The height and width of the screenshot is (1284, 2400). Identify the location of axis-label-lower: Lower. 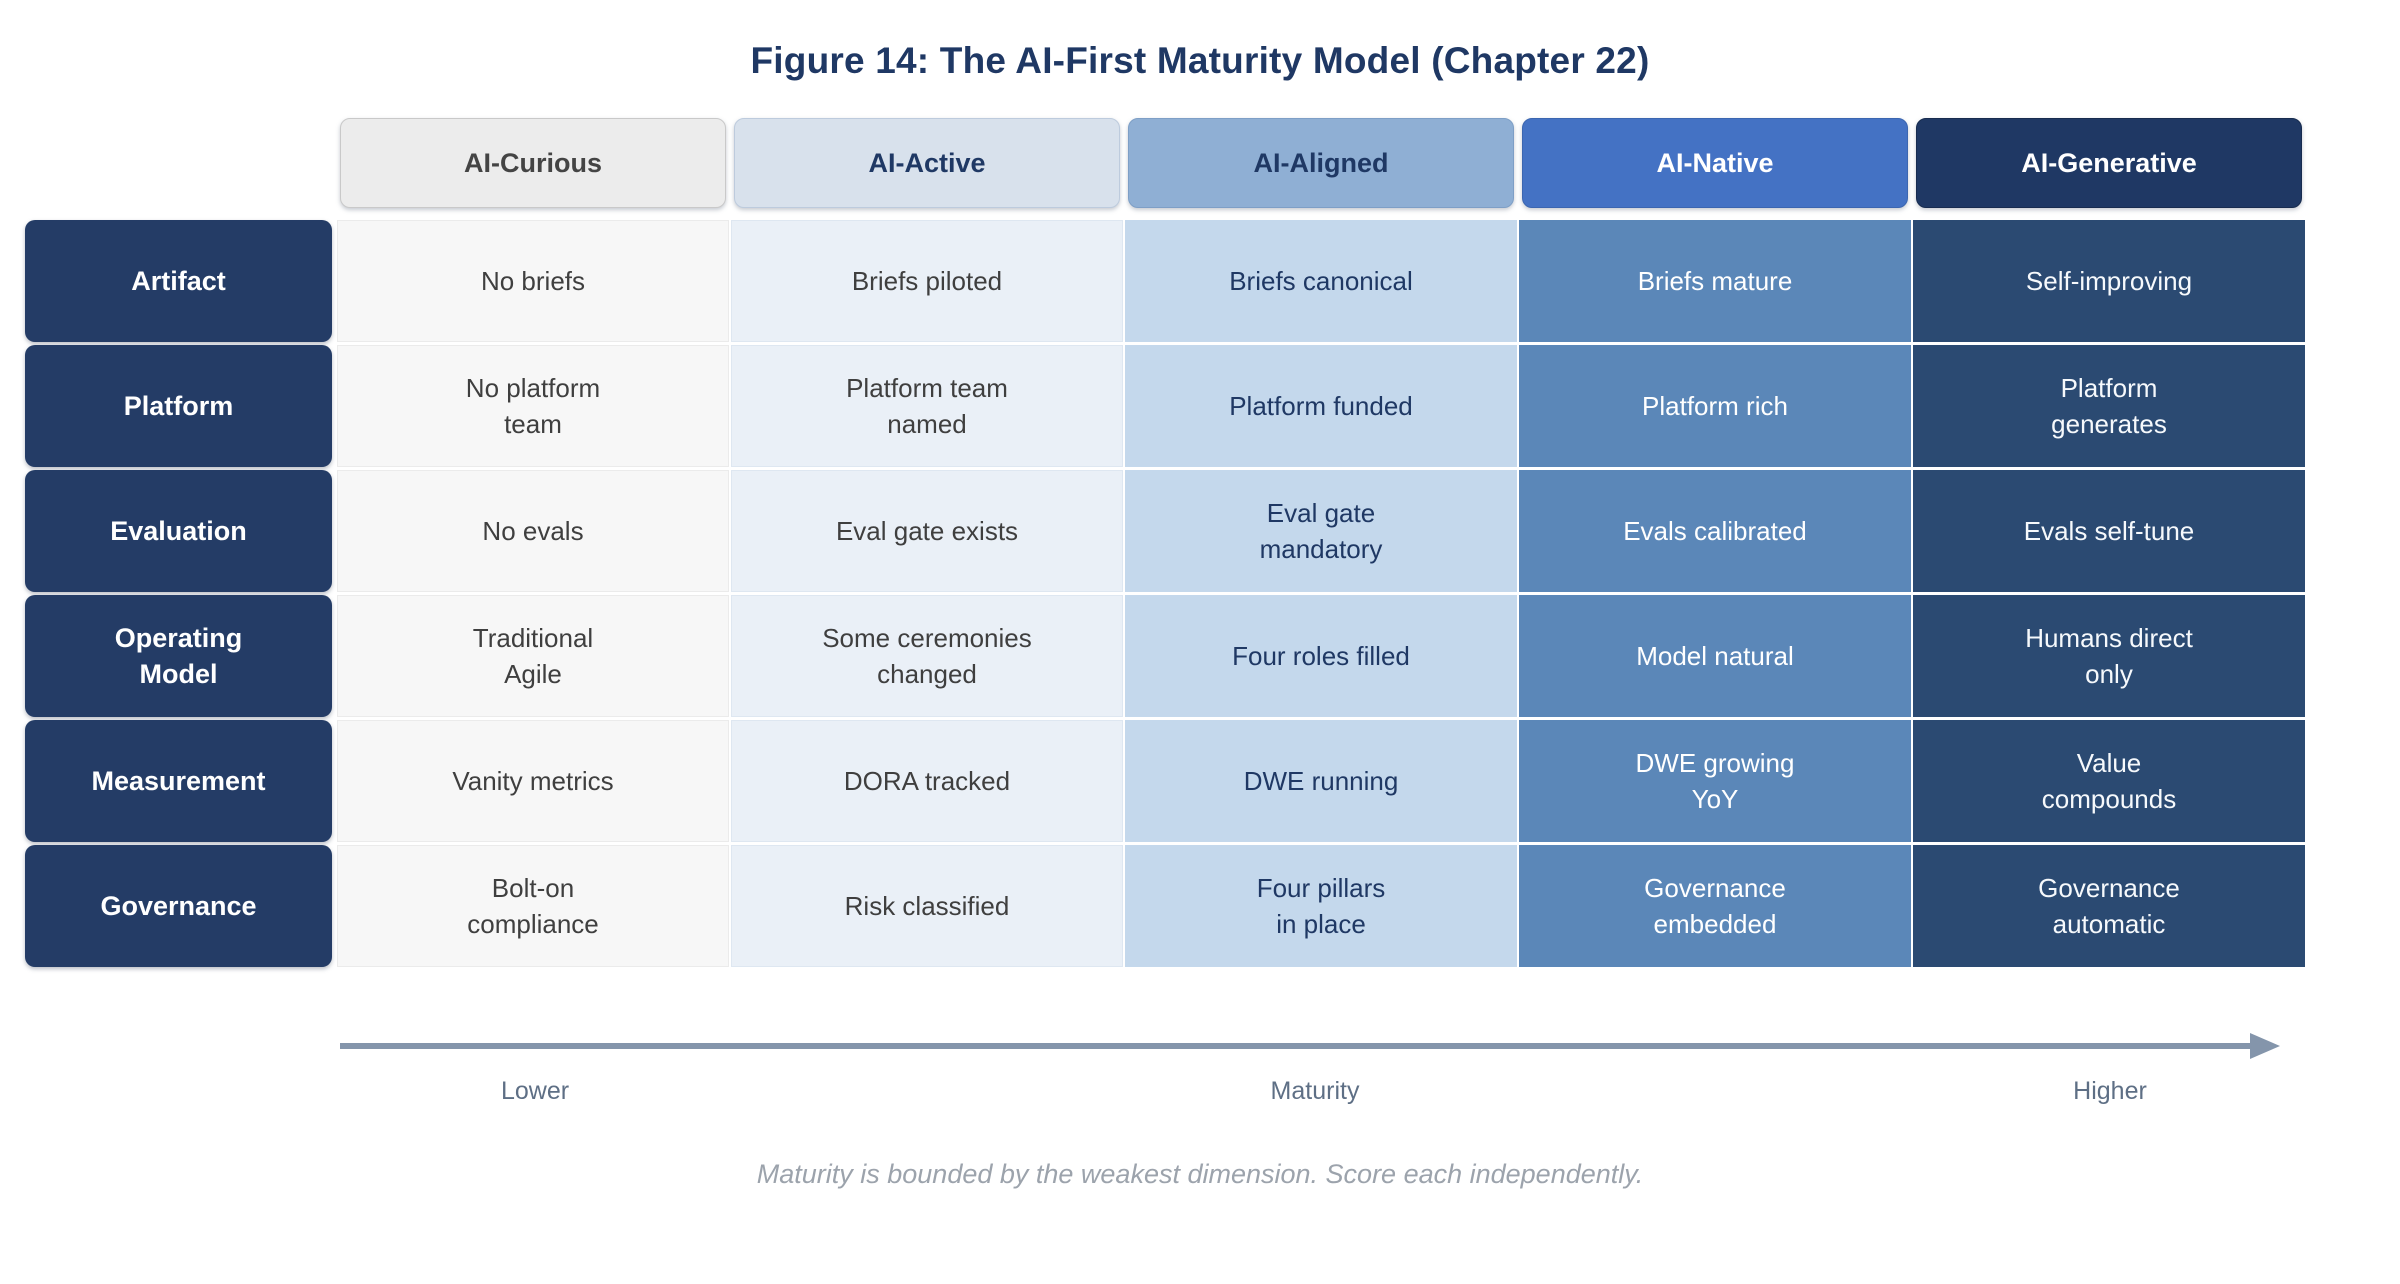
(535, 1091).